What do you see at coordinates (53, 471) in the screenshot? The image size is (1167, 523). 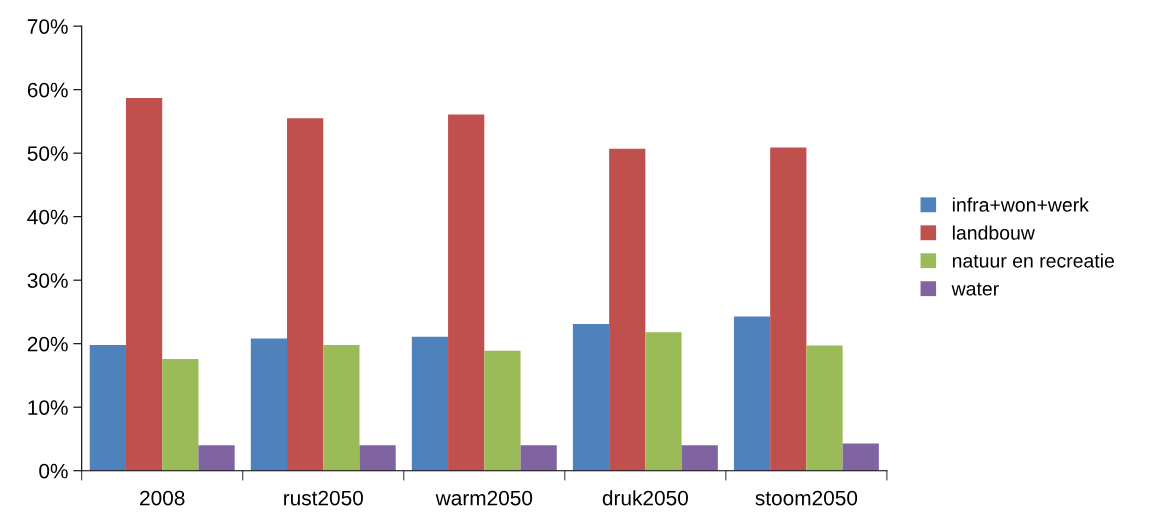 I see `y-tick-label: 0%` at bounding box center [53, 471].